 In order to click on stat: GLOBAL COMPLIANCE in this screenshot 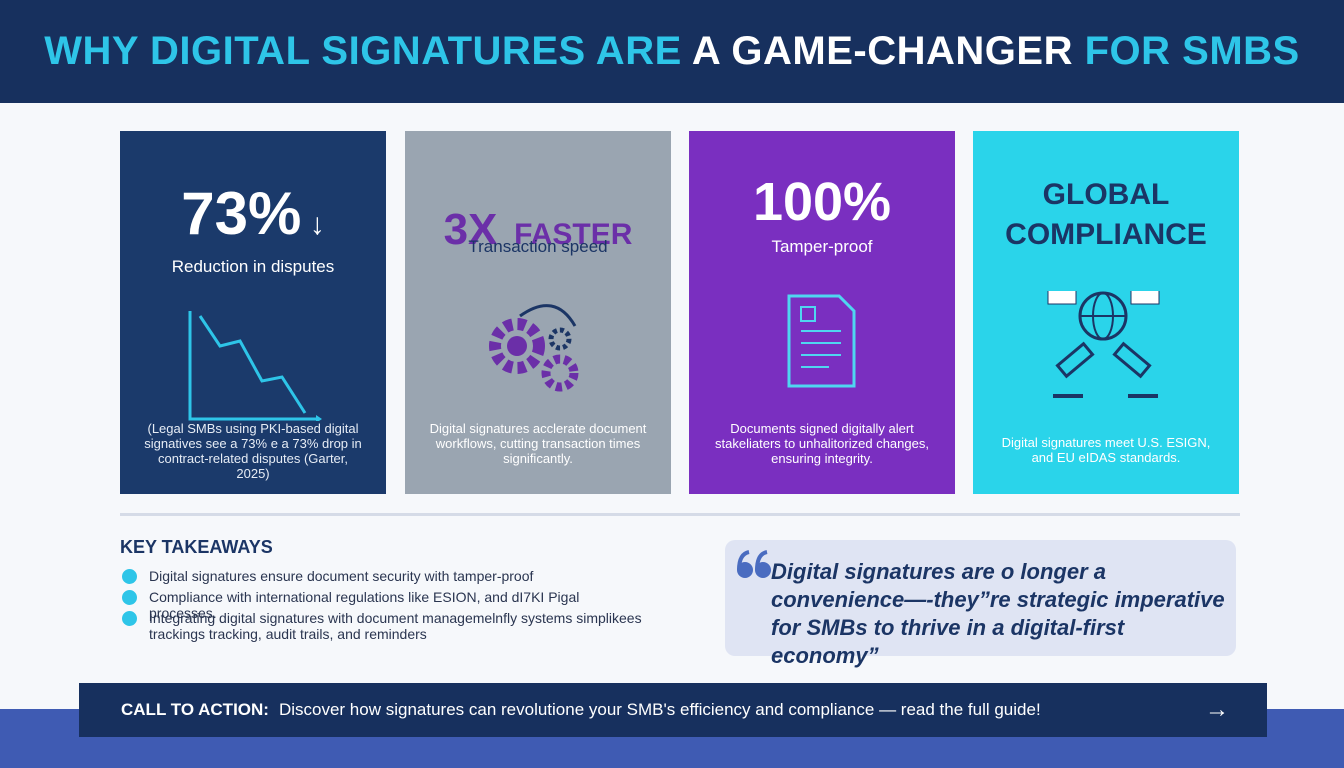, I will do `click(1106, 215)`.